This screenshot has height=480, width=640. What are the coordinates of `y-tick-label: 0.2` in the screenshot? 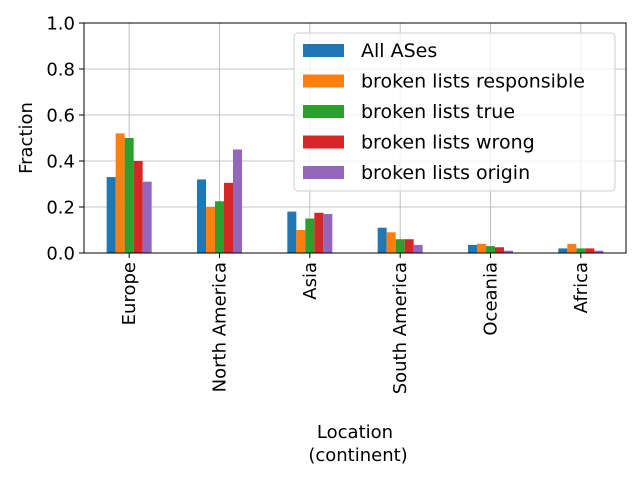 It's located at (60, 208).